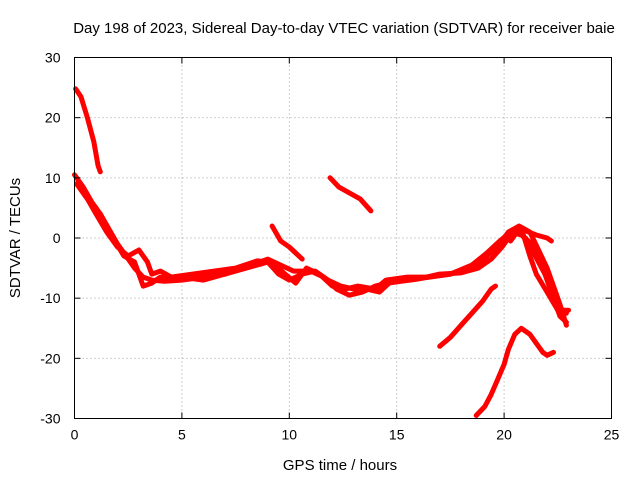 The height and width of the screenshot is (480, 640). What do you see at coordinates (50, 298) in the screenshot?
I see `y-tick-label: -10` at bounding box center [50, 298].